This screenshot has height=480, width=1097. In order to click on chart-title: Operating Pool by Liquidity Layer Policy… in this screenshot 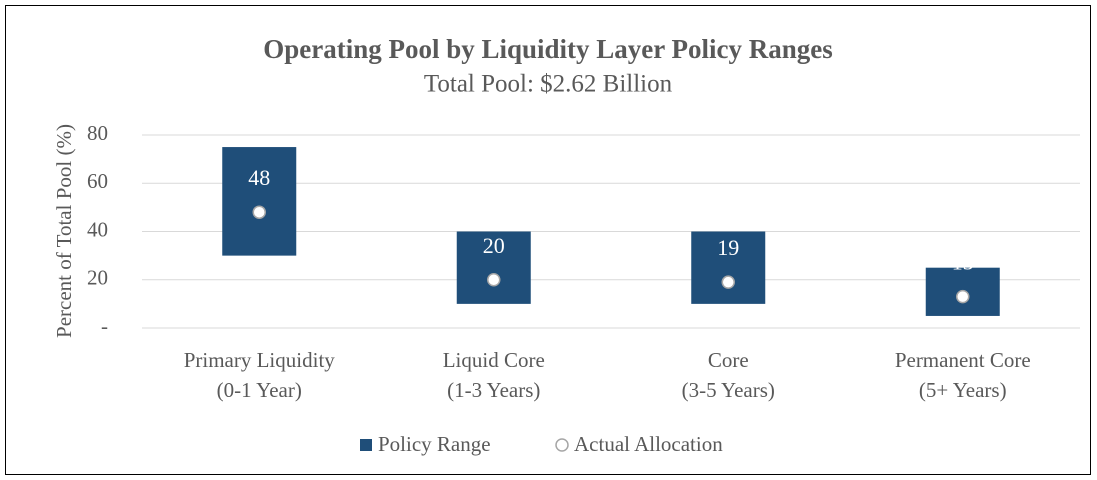, I will do `click(548, 49)`.